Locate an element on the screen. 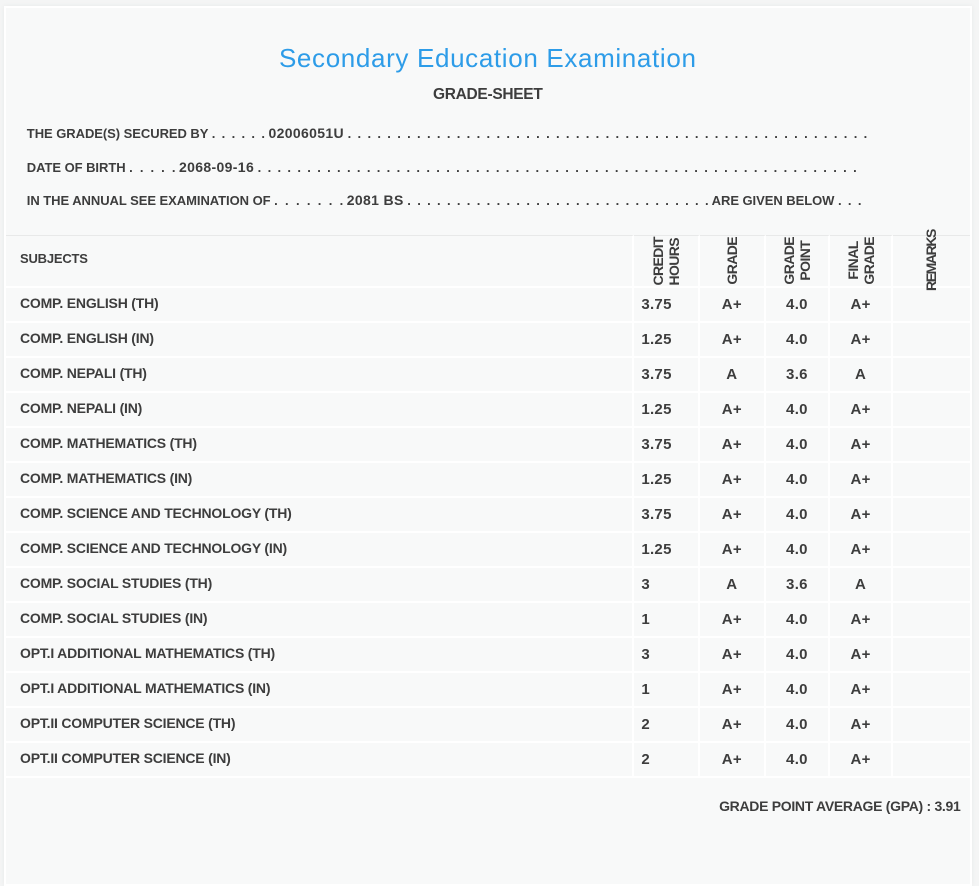 This screenshot has width=979, height=886. subject-cell: OPT.I ADDITIONAL MATHEMATICS (TH) is located at coordinates (320, 655).